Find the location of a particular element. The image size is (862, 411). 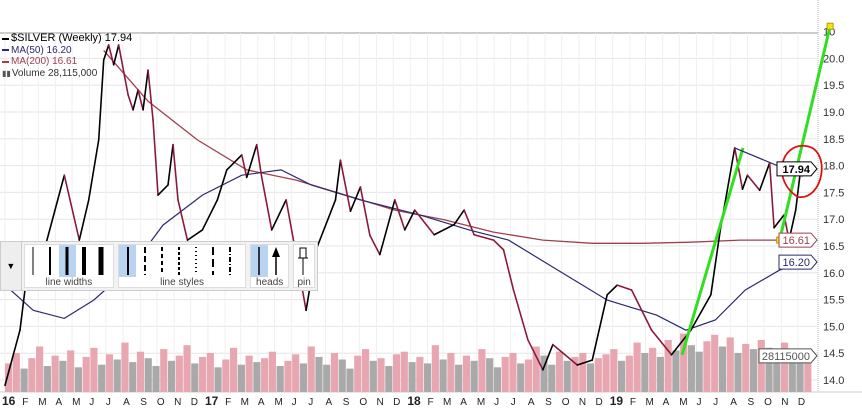

last-ma200-tag-box is located at coordinates (798, 240).